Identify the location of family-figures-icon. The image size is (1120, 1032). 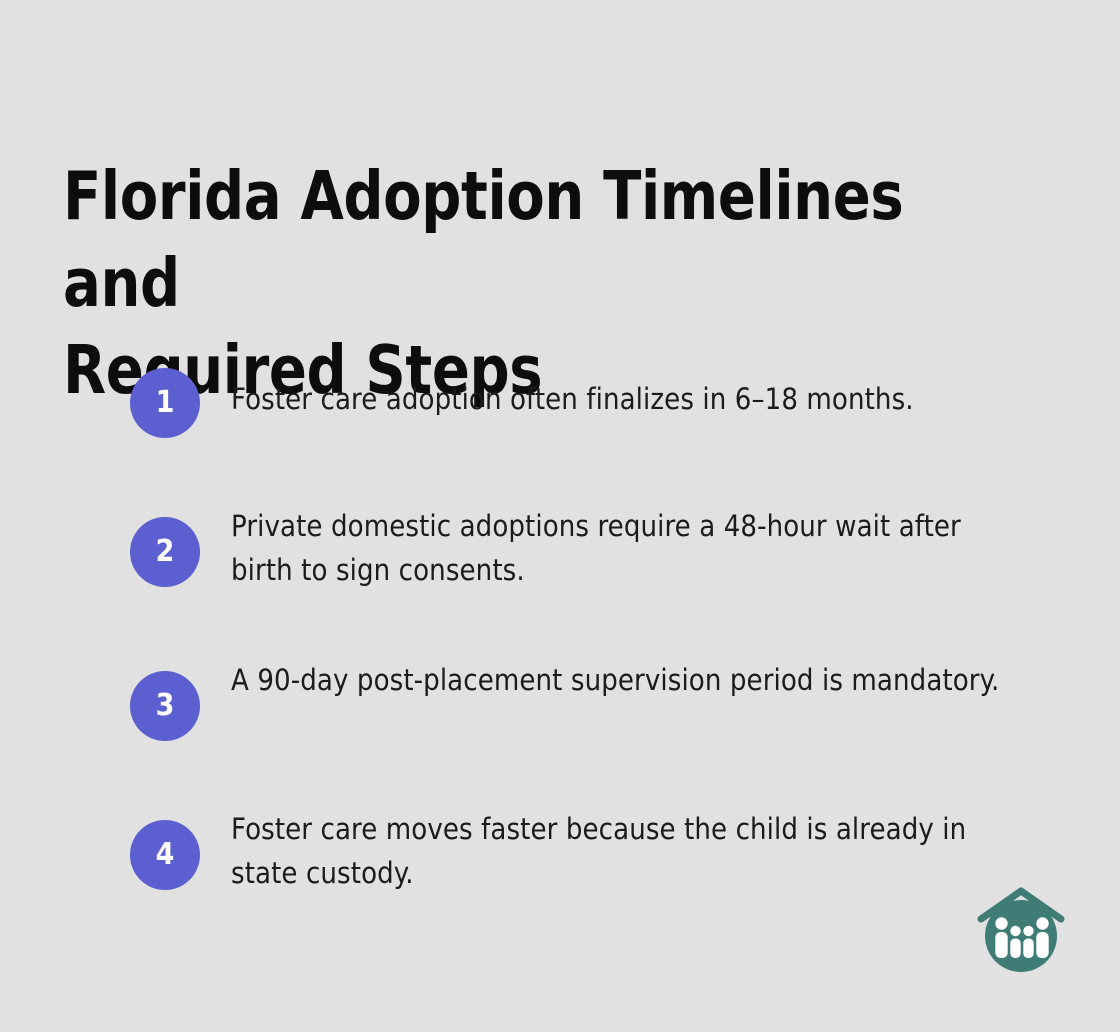
(1022, 937).